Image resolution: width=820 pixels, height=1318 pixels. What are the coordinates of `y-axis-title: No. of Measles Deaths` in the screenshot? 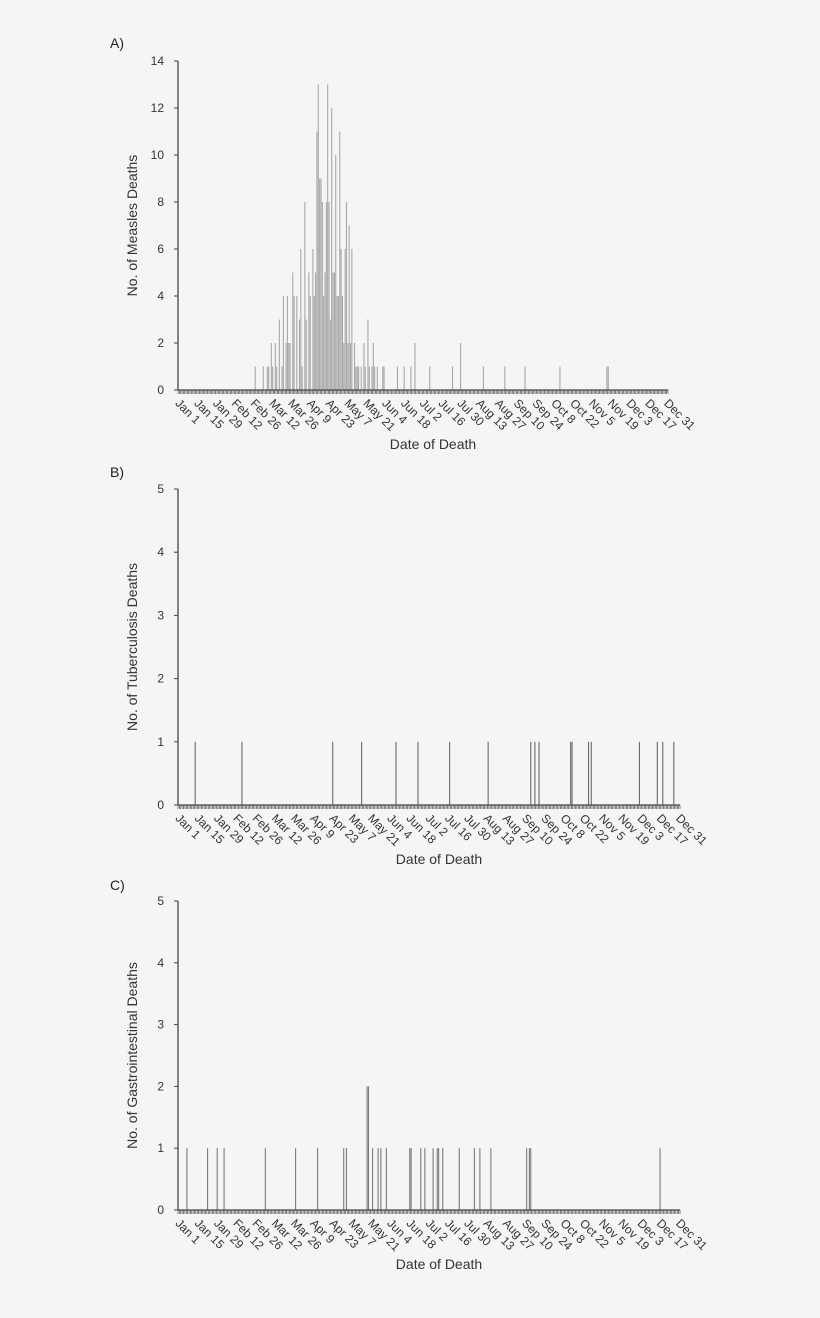 It's located at (132, 226).